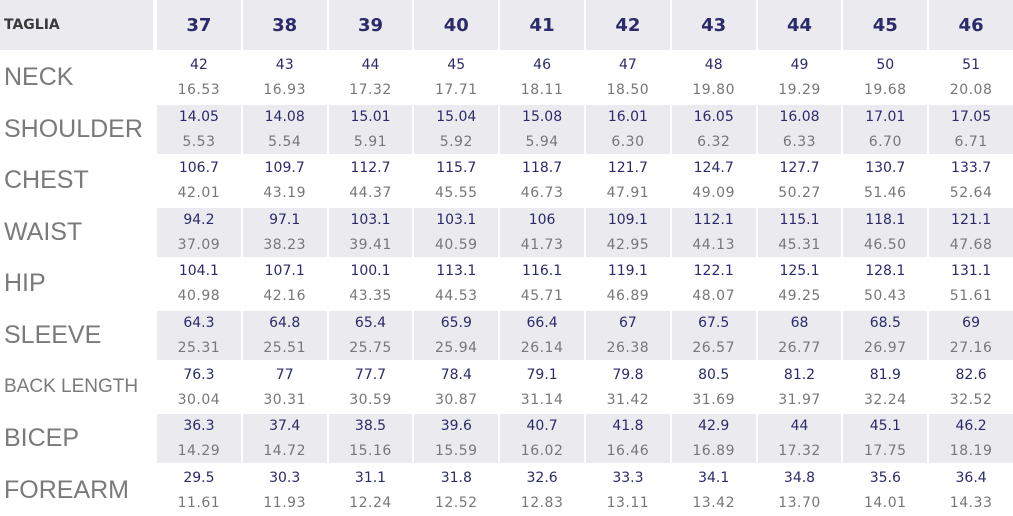  What do you see at coordinates (971, 387) in the screenshot?
I see `size-cell: 82.6 32.52` at bounding box center [971, 387].